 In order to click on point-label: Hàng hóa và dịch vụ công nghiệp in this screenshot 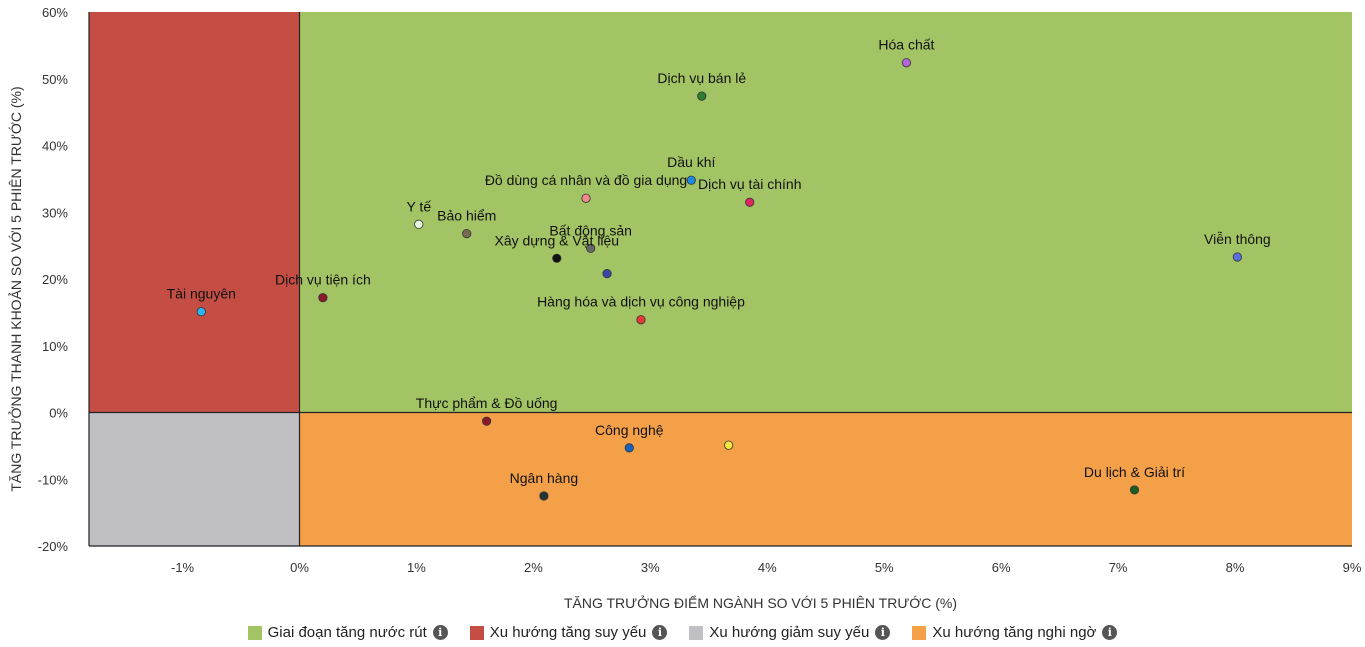, I will do `click(641, 302)`.